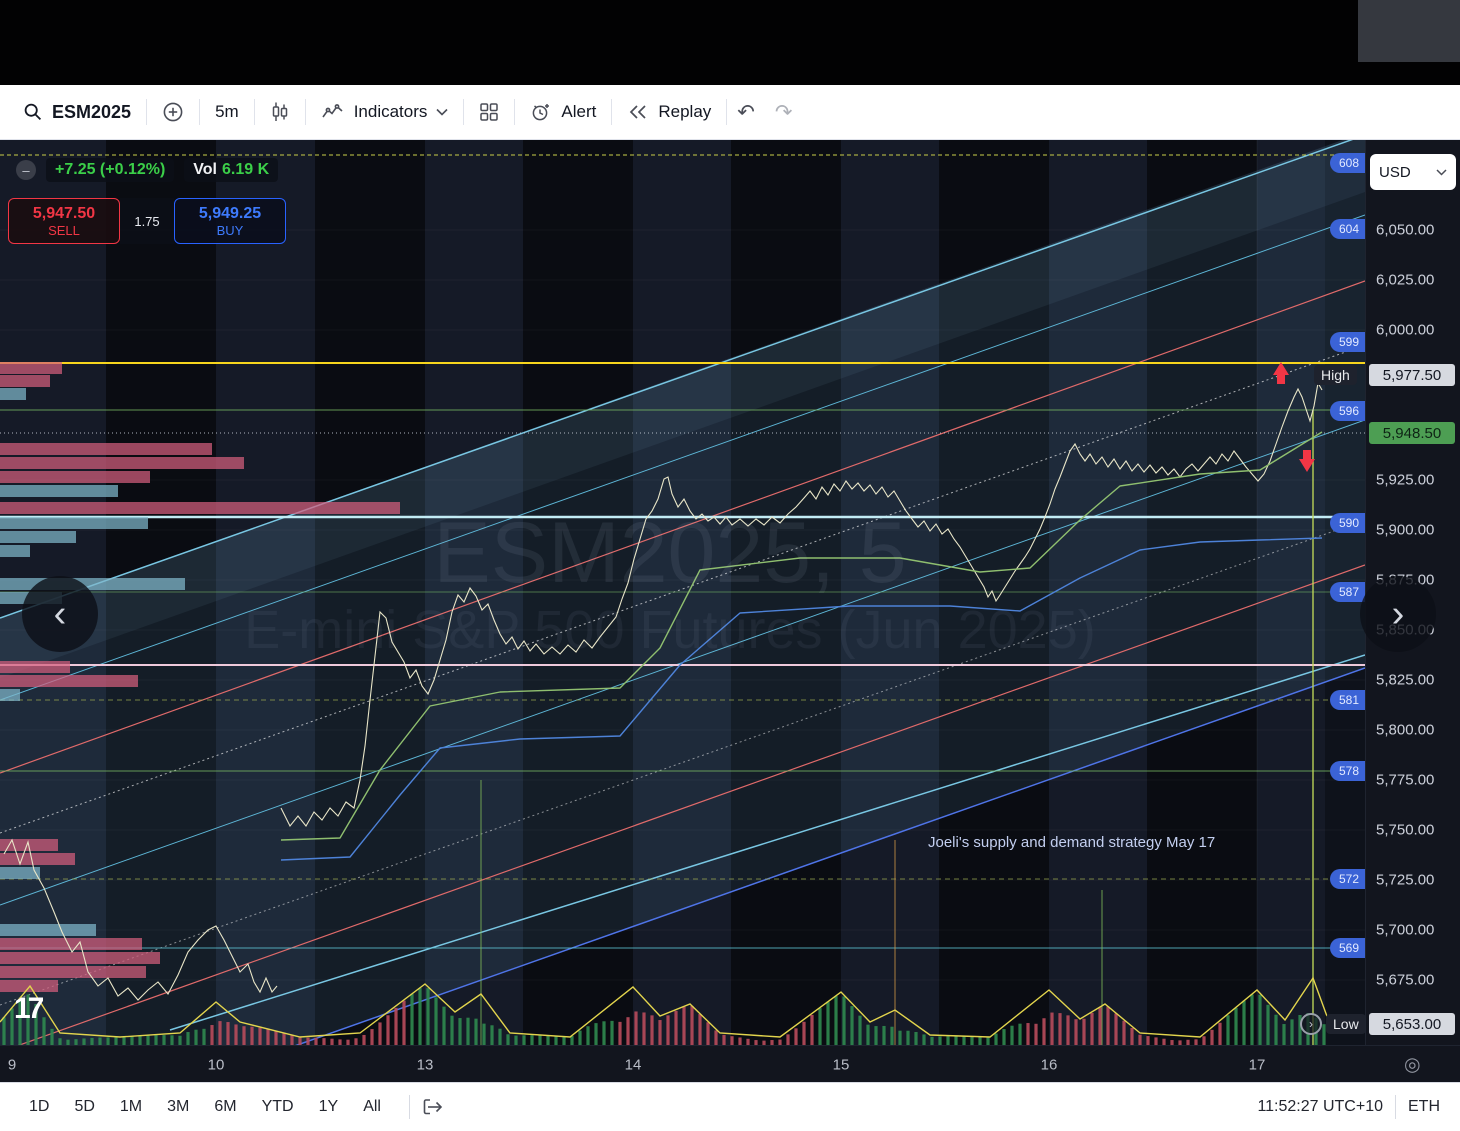 This screenshot has height=1131, width=1460. Describe the element at coordinates (746, 112) in the screenshot. I see `undo-button: ↶` at that location.